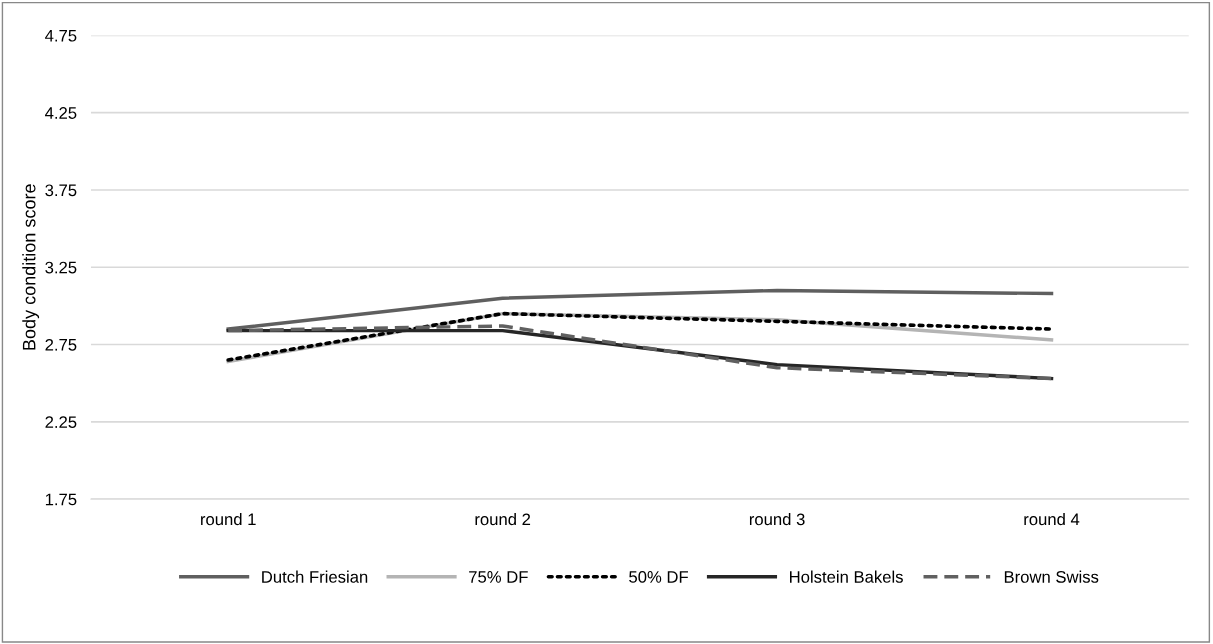 The height and width of the screenshot is (644, 1213). Describe the element at coordinates (658, 577) in the screenshot. I see `legend-label: 50% DF` at that location.